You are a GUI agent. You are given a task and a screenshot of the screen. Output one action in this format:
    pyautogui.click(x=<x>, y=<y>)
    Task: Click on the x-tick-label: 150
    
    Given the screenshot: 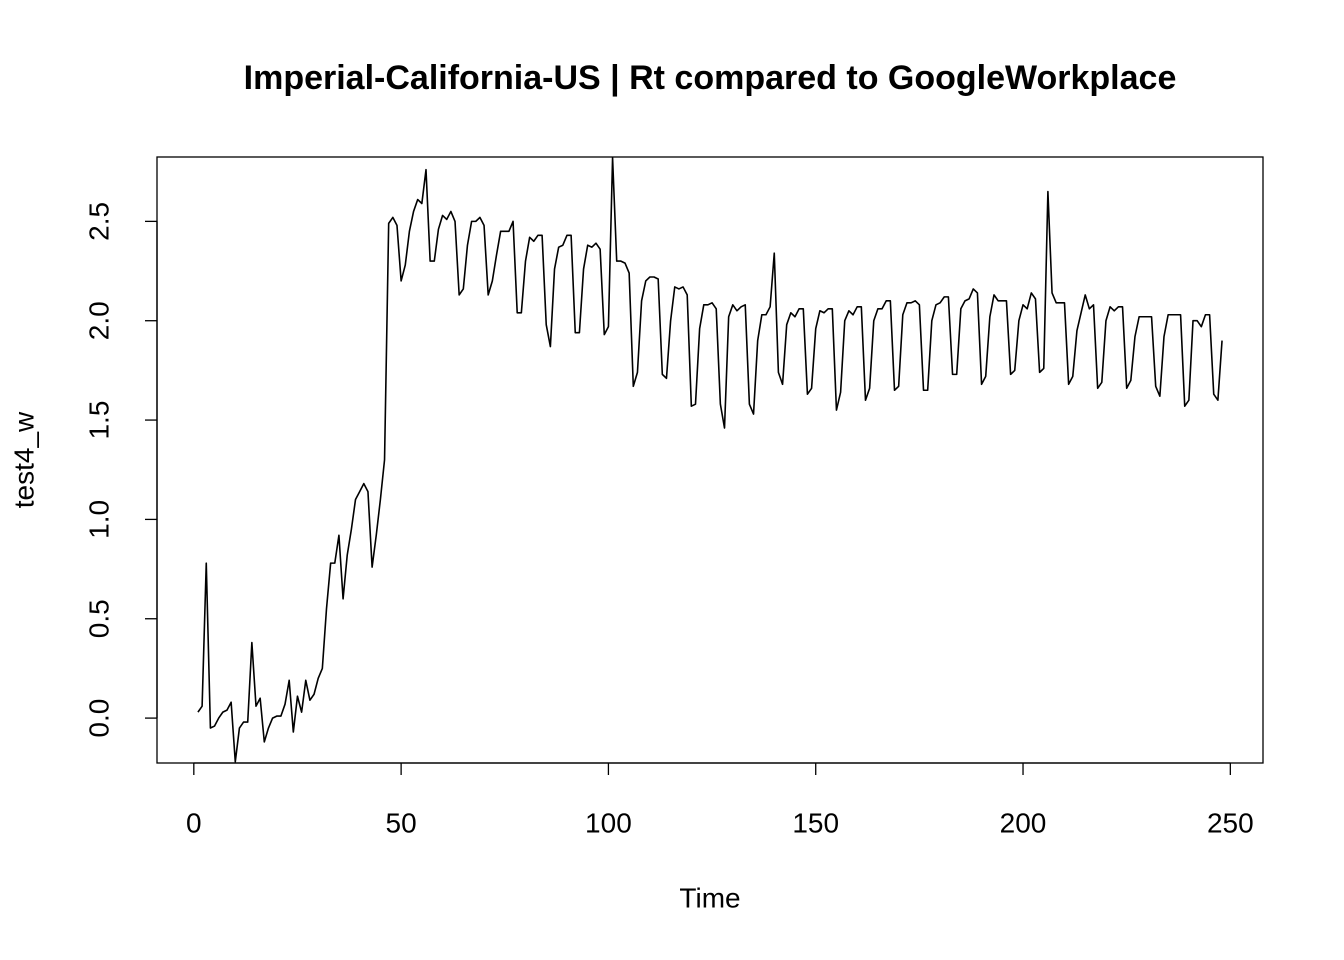 What is the action you would take?
    pyautogui.click(x=815, y=822)
    